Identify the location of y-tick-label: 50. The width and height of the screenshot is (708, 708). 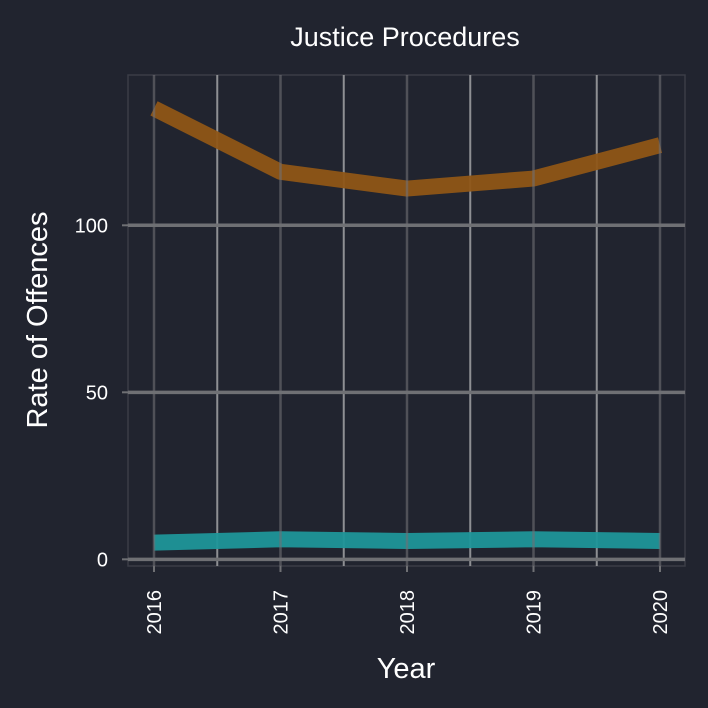
(97, 393).